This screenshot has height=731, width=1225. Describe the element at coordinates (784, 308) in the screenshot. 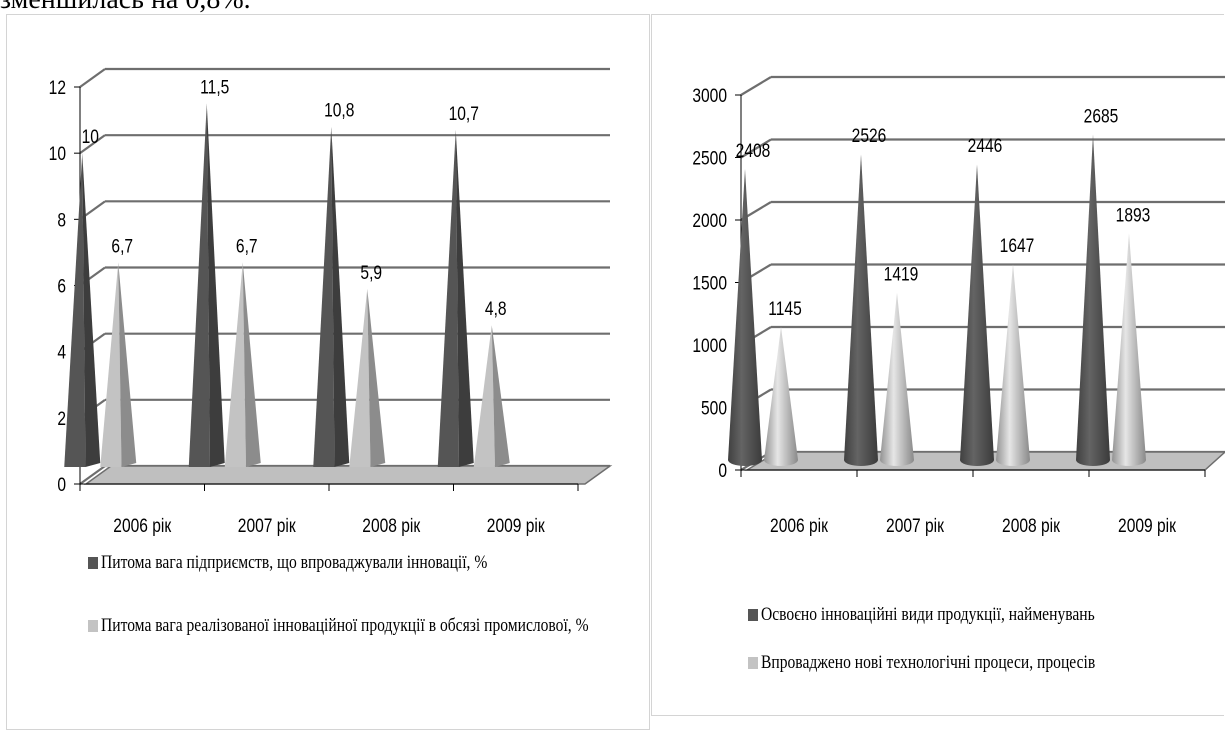

I see `data-label: 1145` at that location.